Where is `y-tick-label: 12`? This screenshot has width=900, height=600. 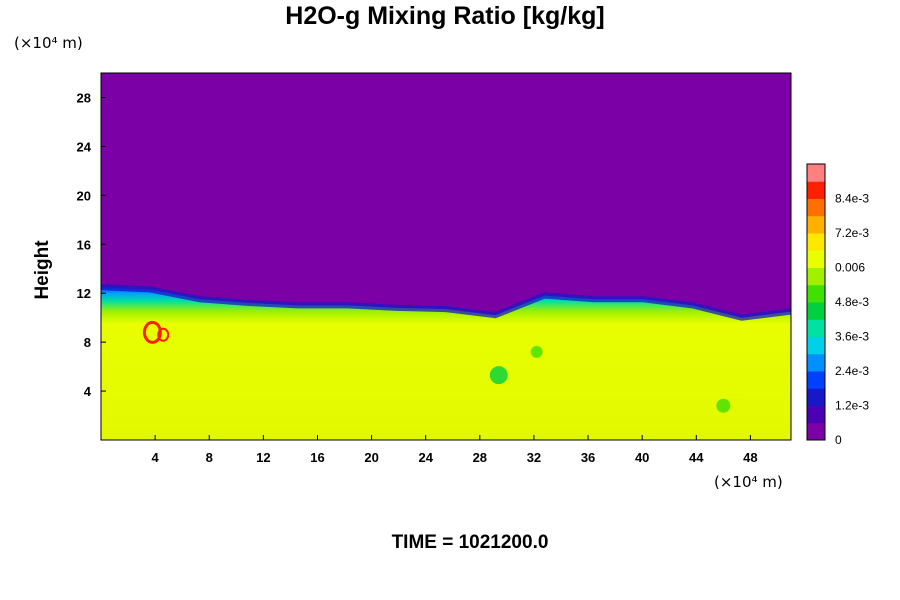 y-tick-label: 12 is located at coordinates (84, 293).